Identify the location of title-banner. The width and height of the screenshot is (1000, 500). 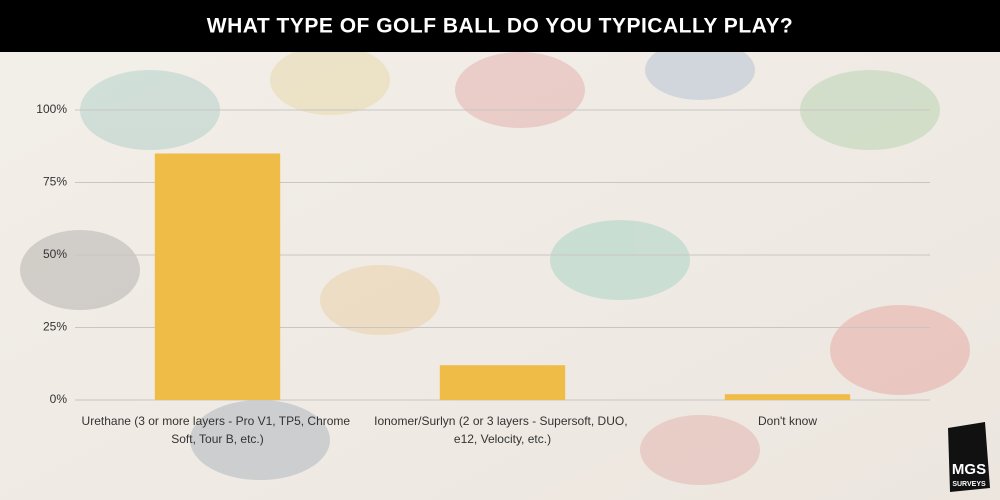
(500, 26).